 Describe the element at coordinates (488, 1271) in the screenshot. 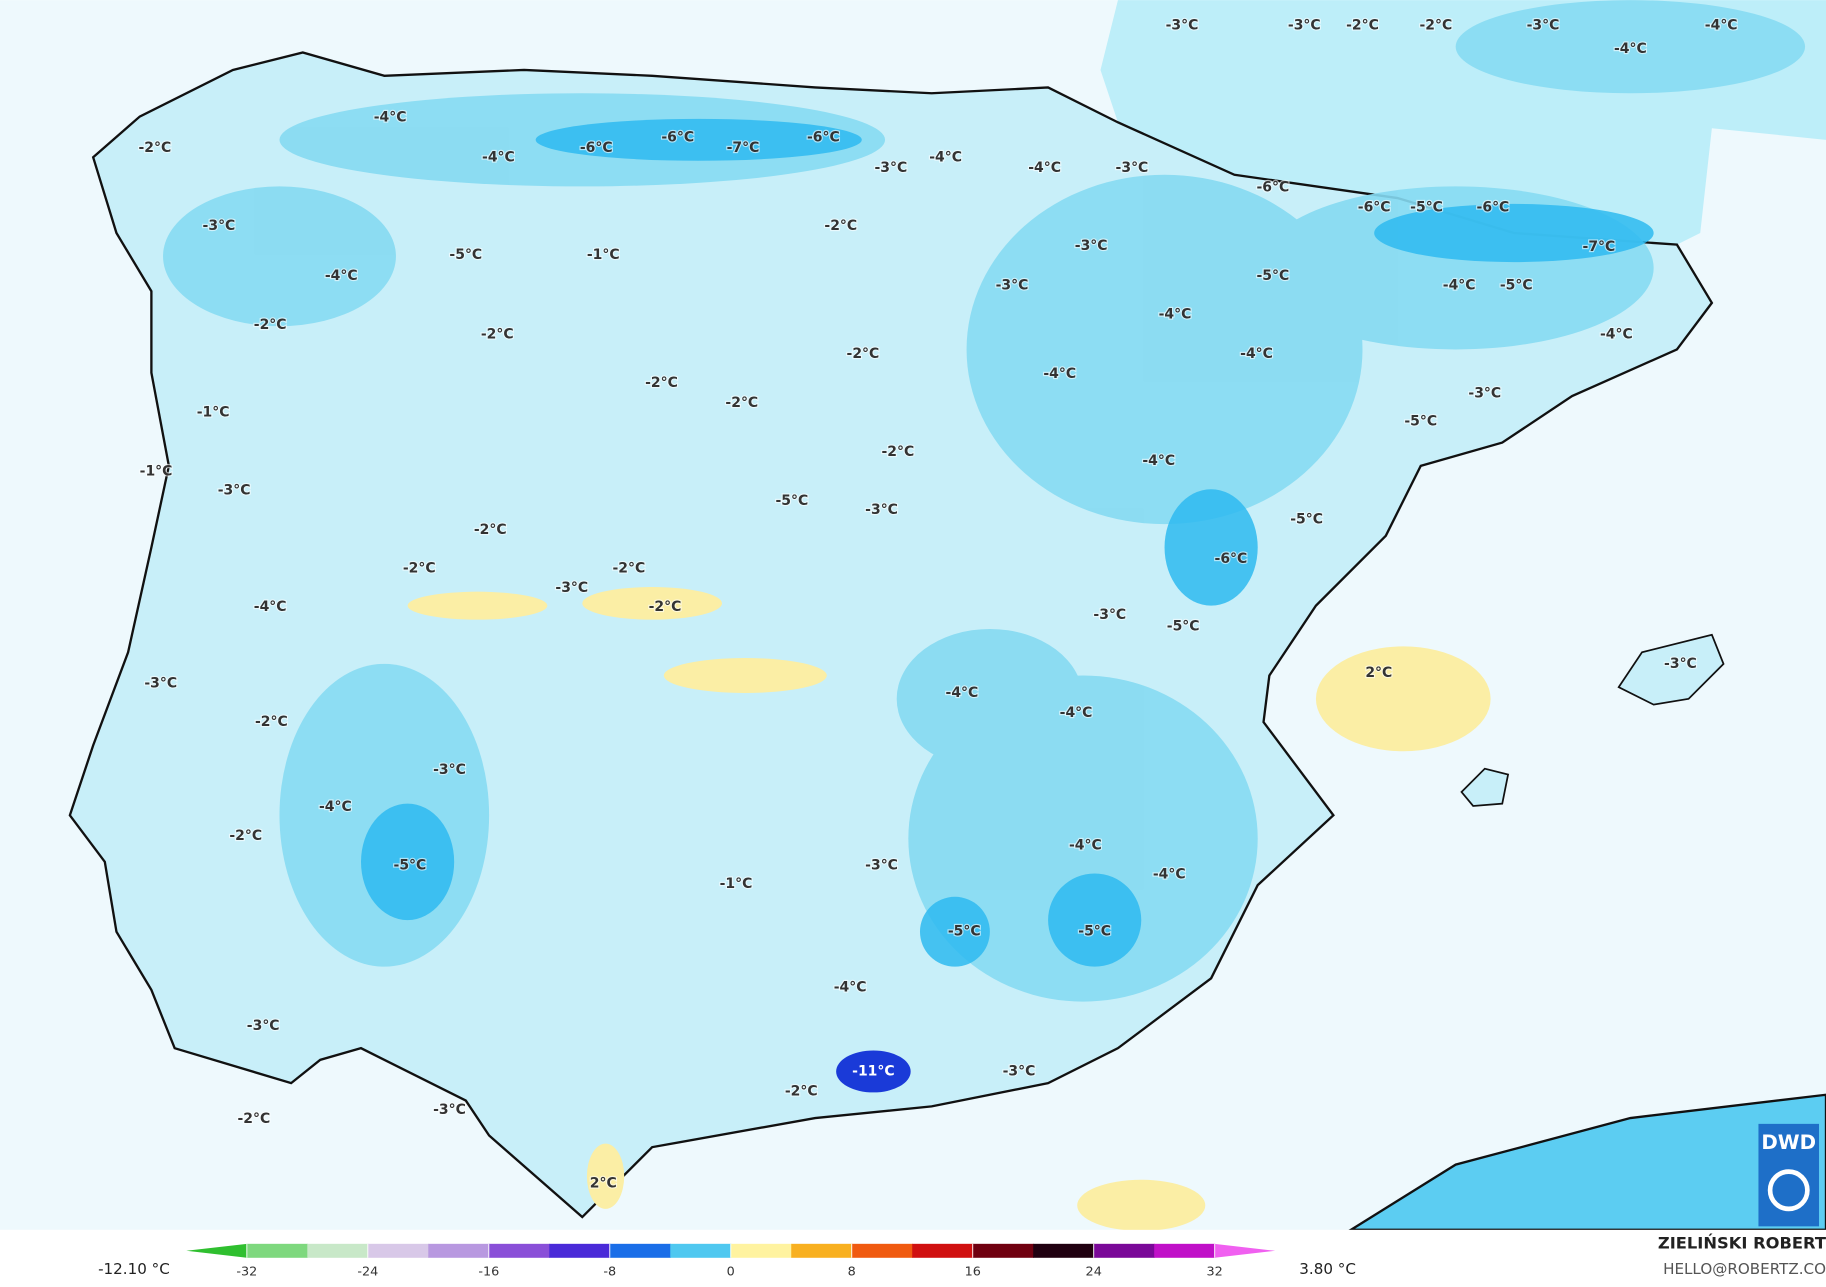

I see `colorbar-tick-label: -16` at that location.